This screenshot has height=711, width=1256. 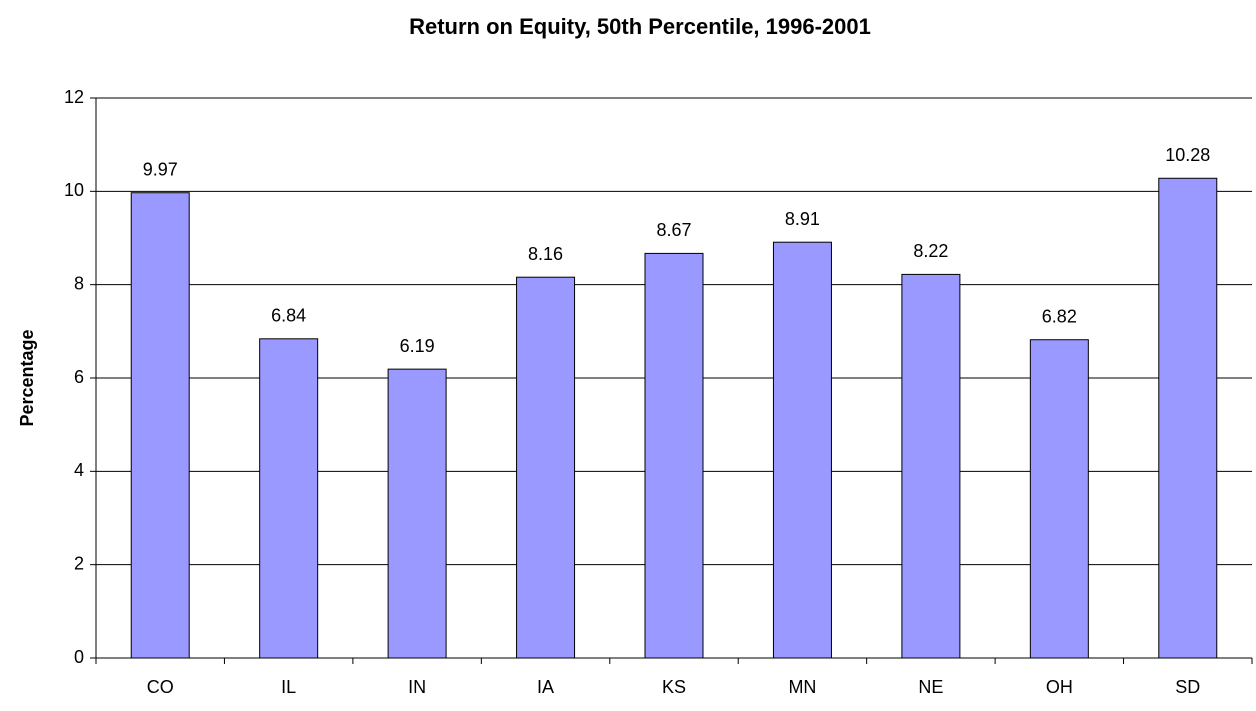 I want to click on x-tick-label: OH, so click(x=1059, y=687).